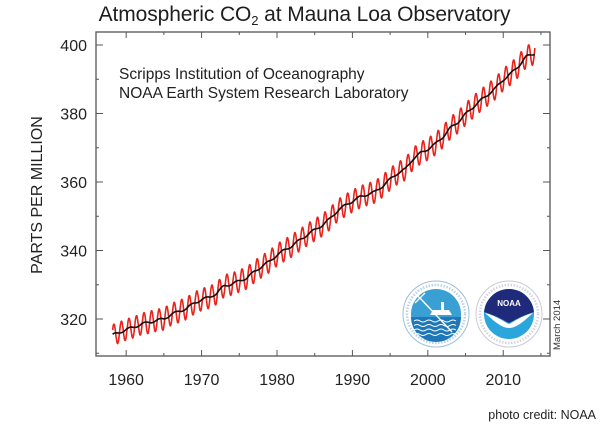 The height and width of the screenshot is (429, 609). I want to click on x-tick-label: 1980, so click(277, 380).